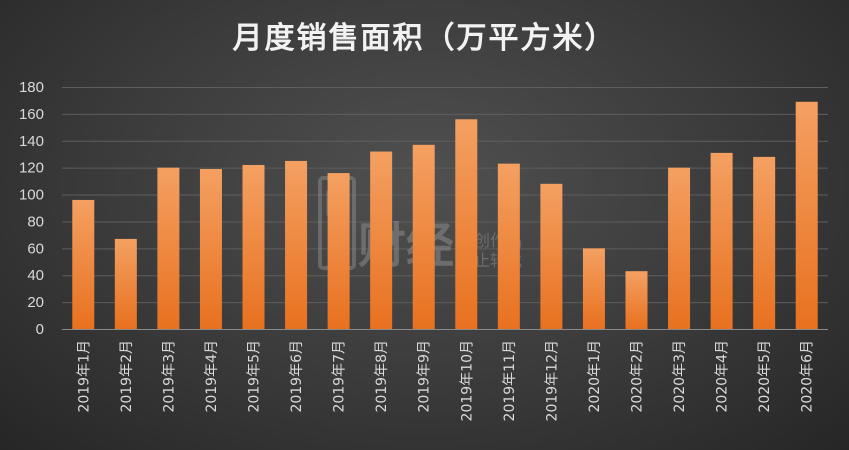 The height and width of the screenshot is (450, 849). What do you see at coordinates (31, 195) in the screenshot?
I see `y-tick-label: 100` at bounding box center [31, 195].